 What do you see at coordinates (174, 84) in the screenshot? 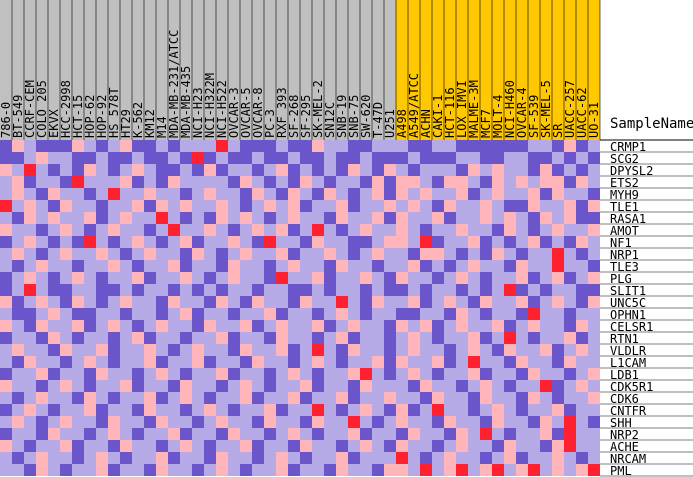
I see `column-label: MDA-MB-231/ATCC` at bounding box center [174, 84].